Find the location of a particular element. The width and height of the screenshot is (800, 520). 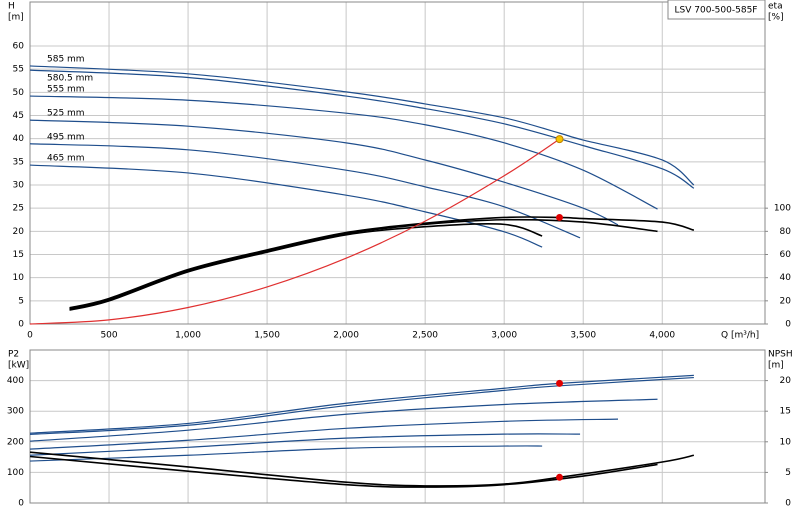

y-tick-label: 200 is located at coordinates (15, 442).